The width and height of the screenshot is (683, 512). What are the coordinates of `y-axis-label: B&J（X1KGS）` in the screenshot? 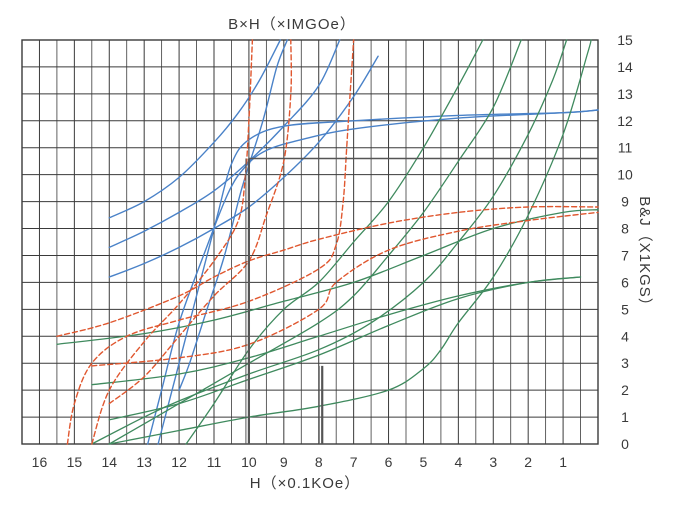 It's located at (644, 255).